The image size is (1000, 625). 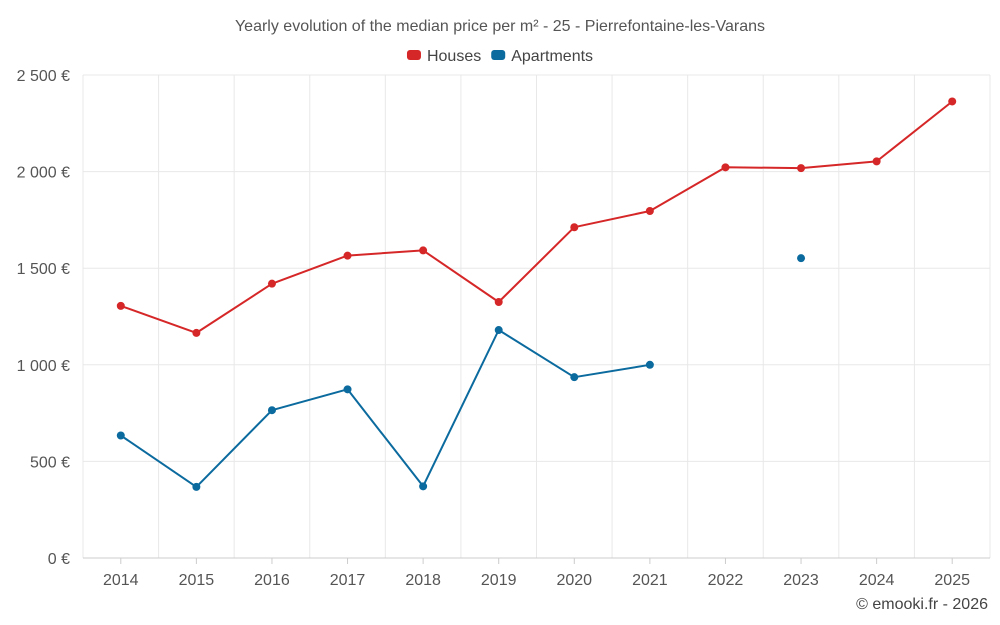 I want to click on x-tick-label: 2014, so click(x=121, y=580).